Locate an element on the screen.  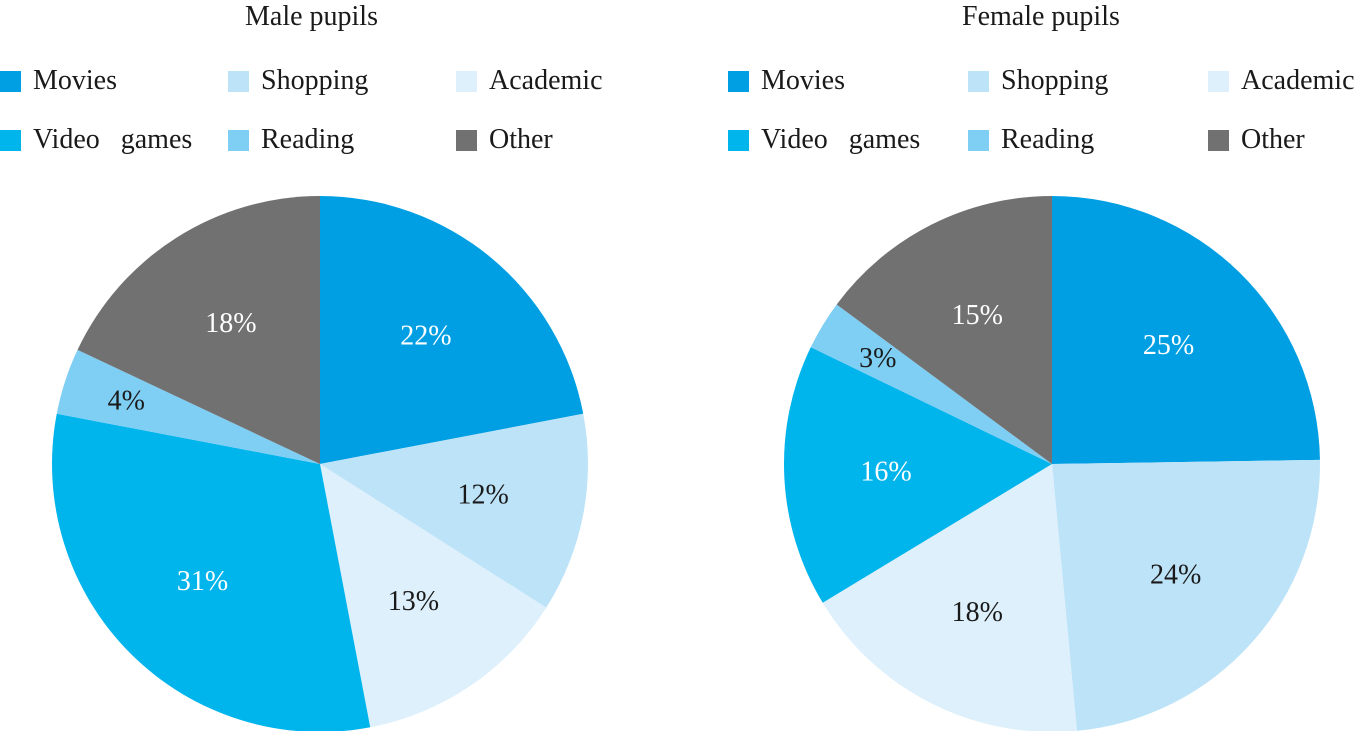
chart-title: Male pupils is located at coordinates (311, 16).